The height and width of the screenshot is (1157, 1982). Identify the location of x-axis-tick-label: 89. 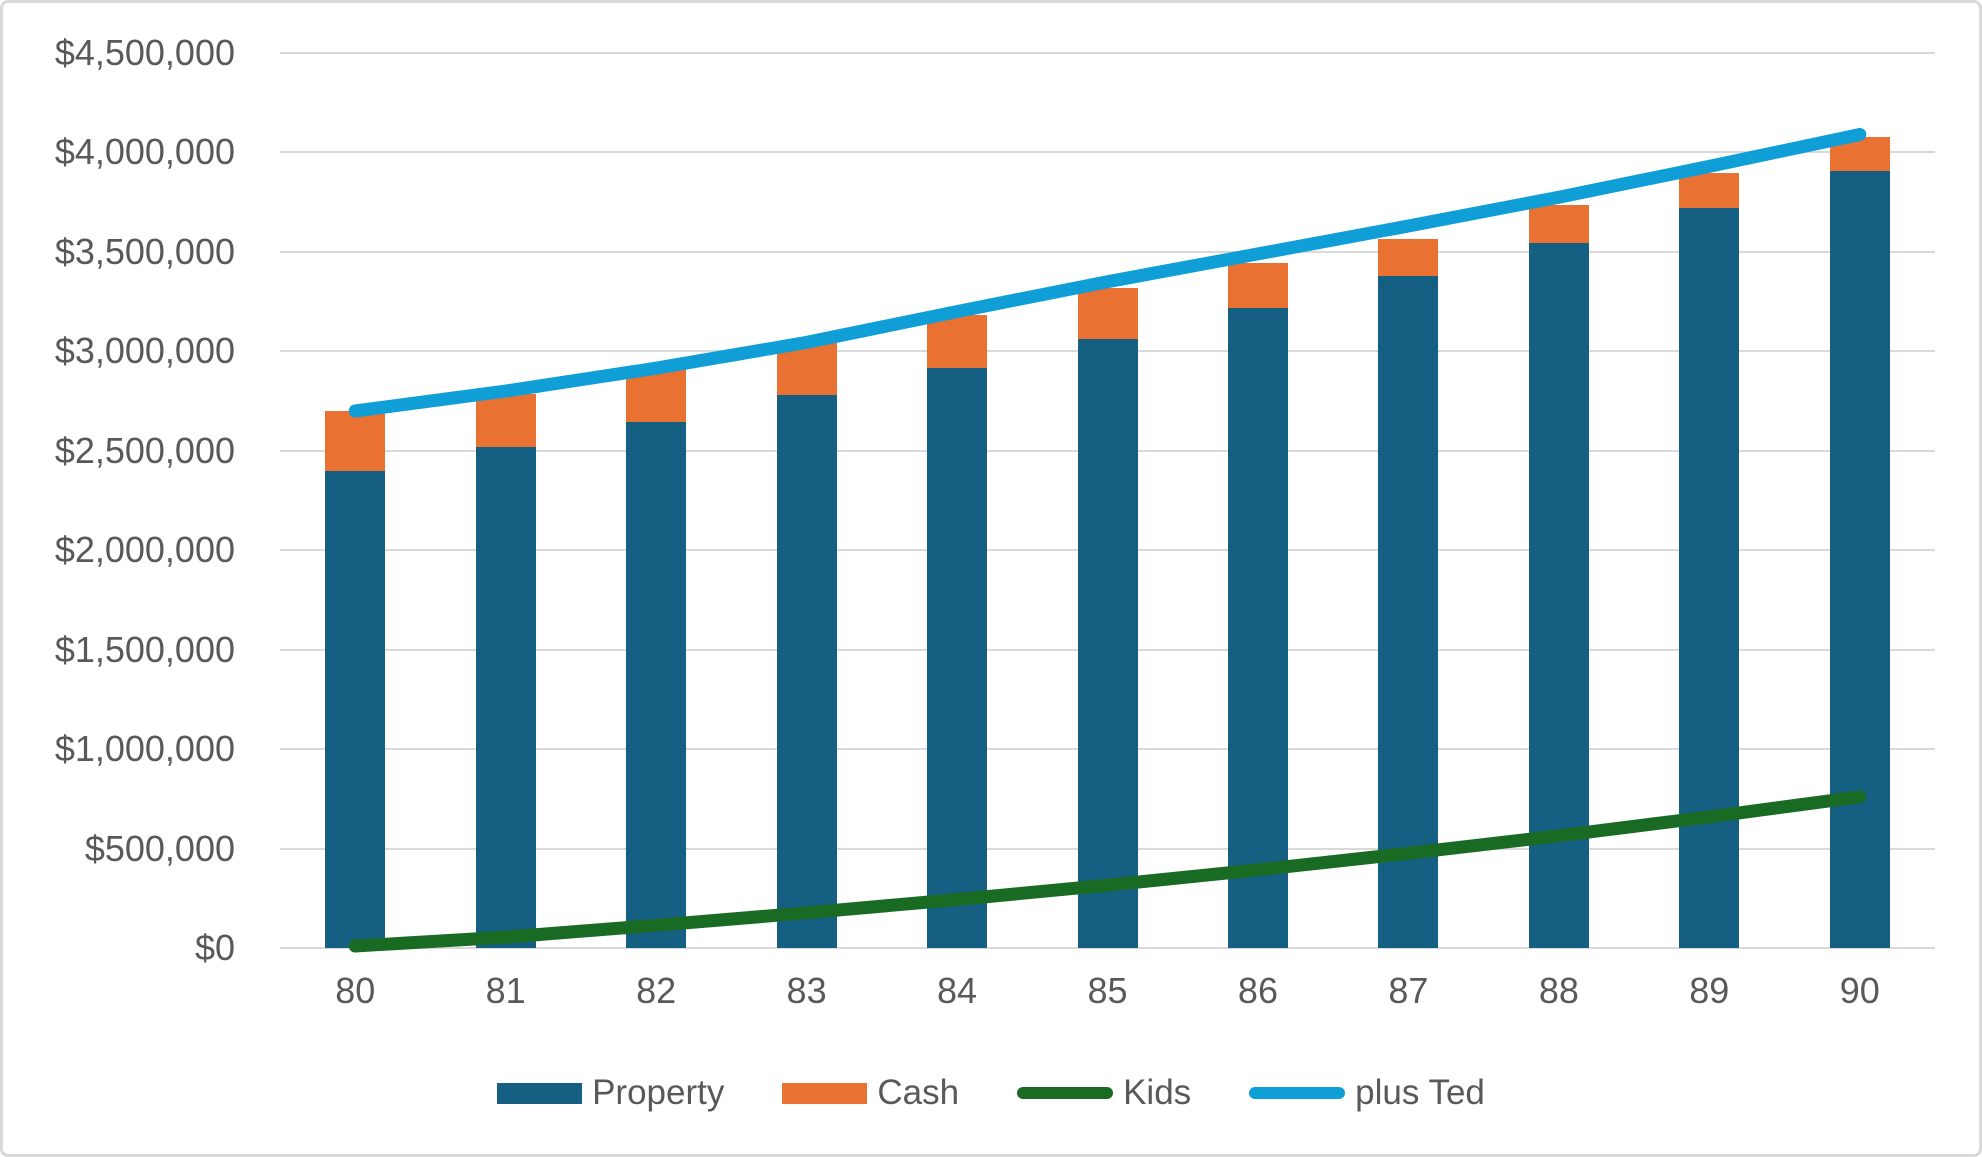
(1709, 990).